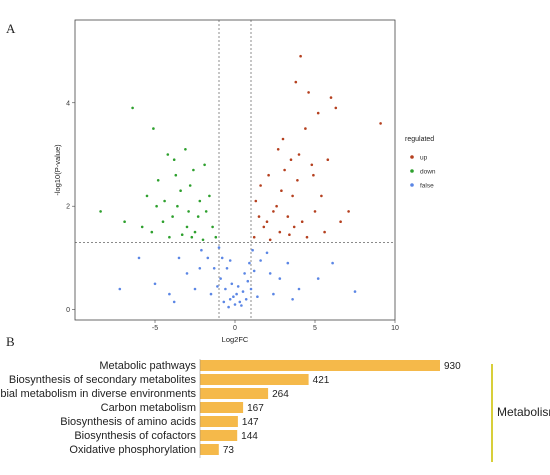  What do you see at coordinates (103, 380) in the screenshot?
I see `bar-category-label: Biosynthesis of secondary metabolites` at bounding box center [103, 380].